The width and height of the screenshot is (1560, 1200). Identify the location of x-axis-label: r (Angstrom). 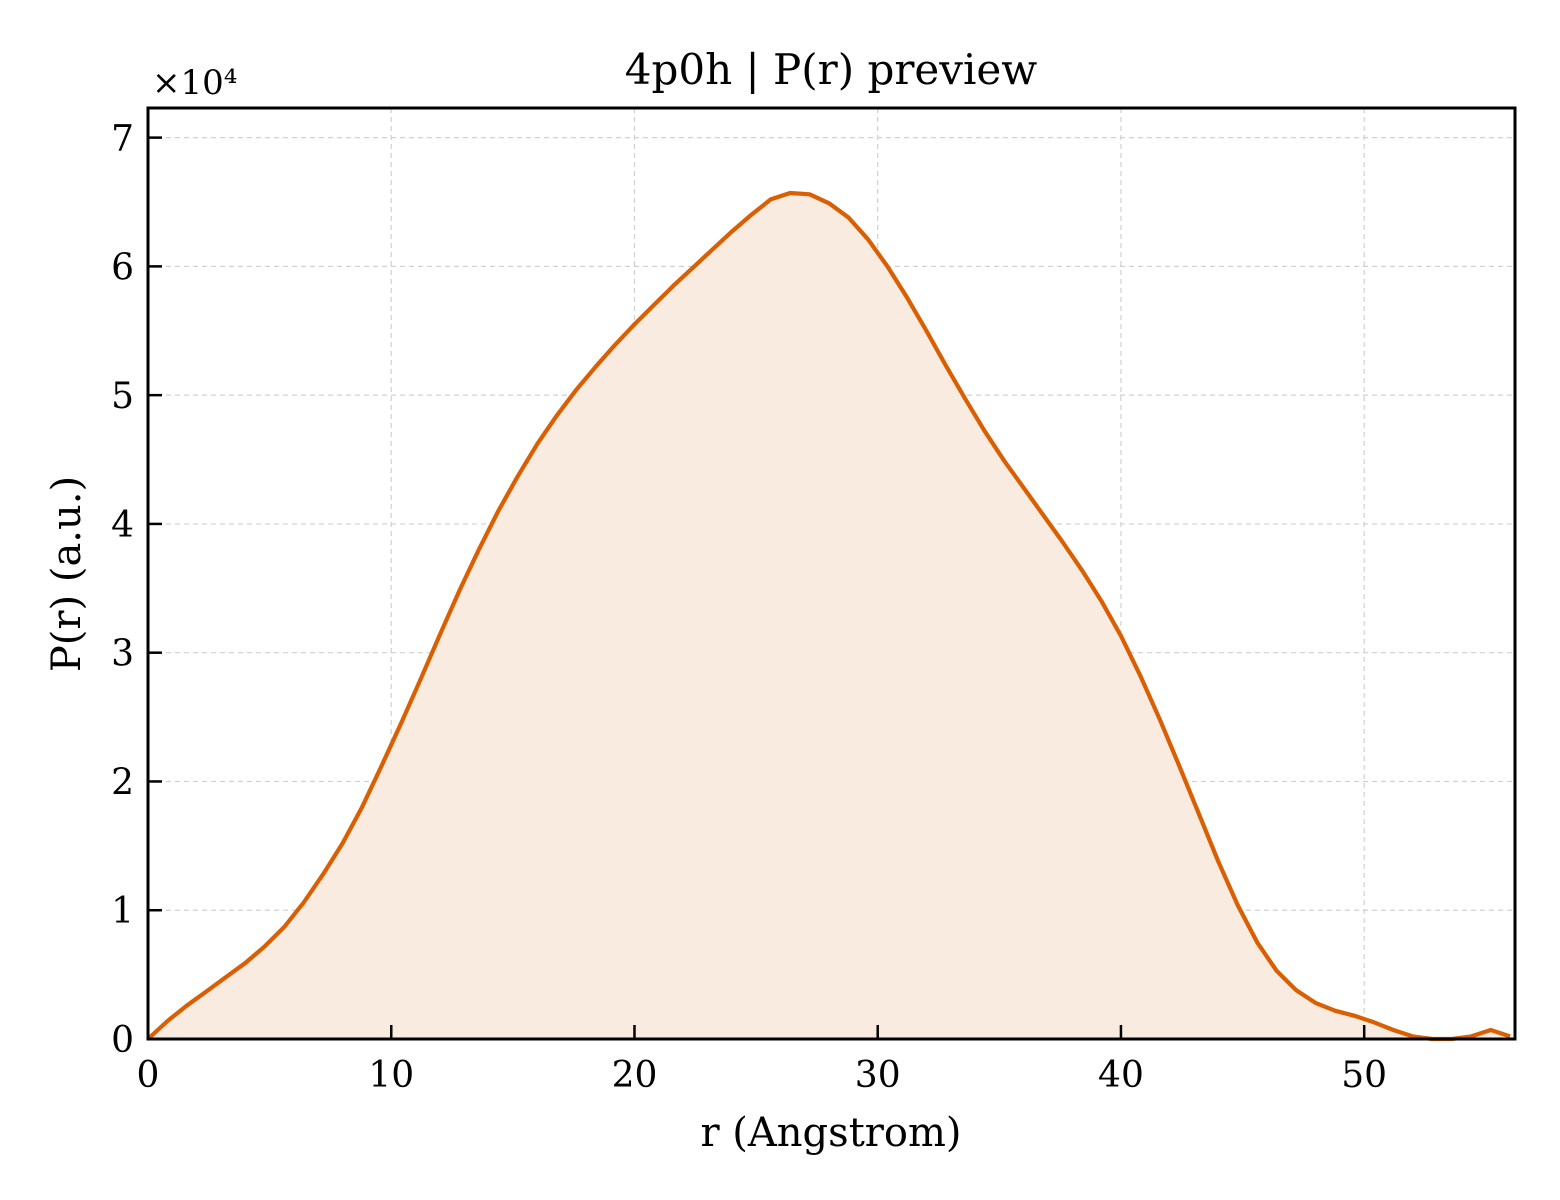
(830, 1133).